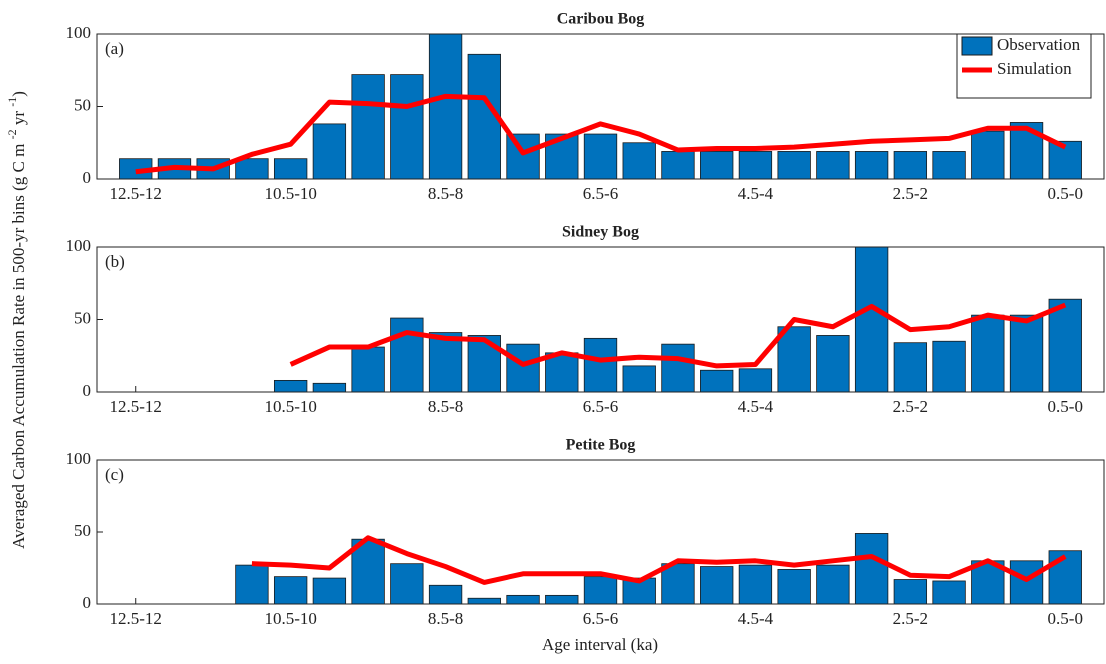 The image size is (1106, 664). I want to click on panel-label: (c), so click(114, 474).